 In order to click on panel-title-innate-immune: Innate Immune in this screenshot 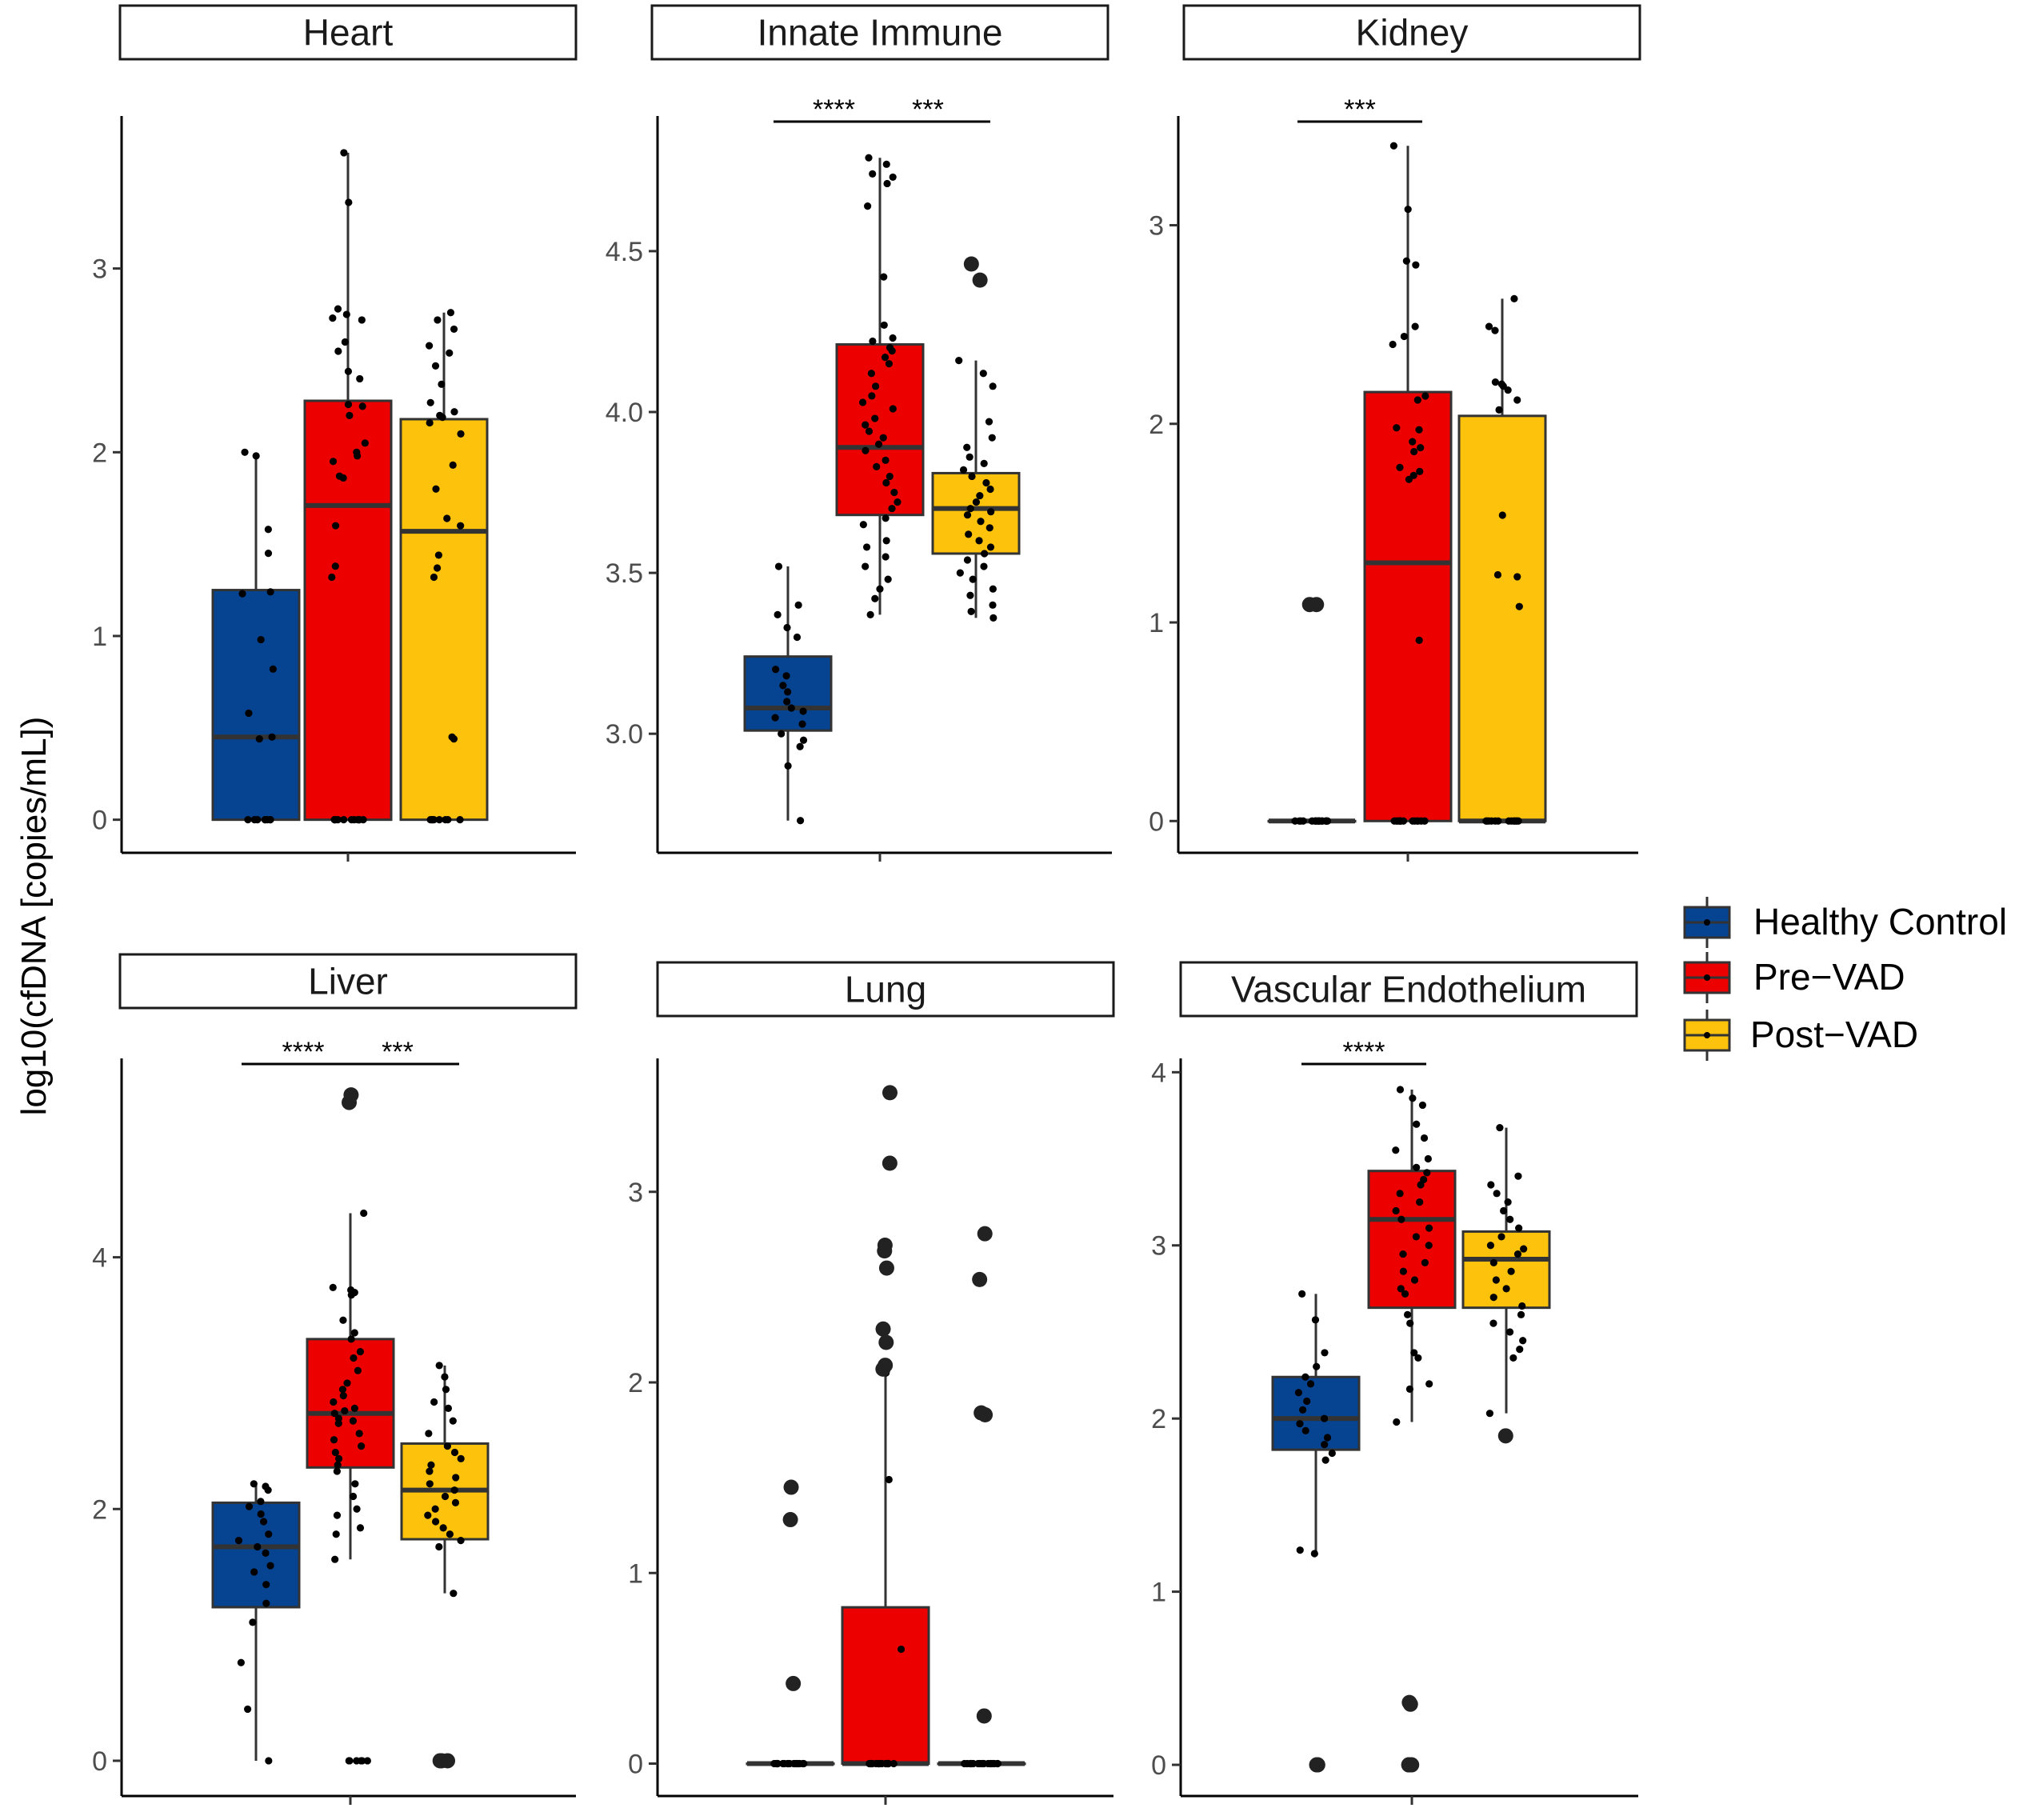, I will do `click(880, 33)`.